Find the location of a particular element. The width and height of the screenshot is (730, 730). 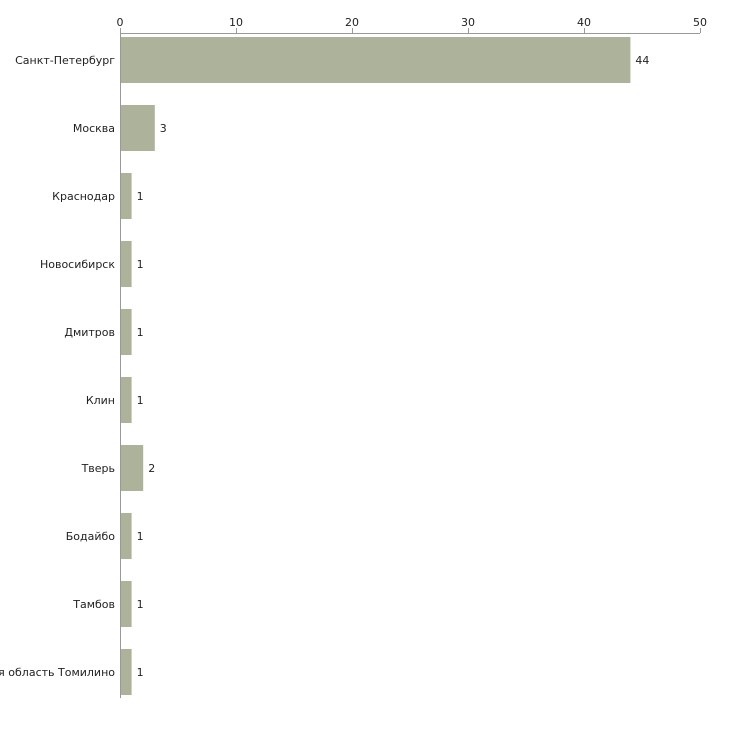

category-label: Тверь is located at coordinates (98, 468).